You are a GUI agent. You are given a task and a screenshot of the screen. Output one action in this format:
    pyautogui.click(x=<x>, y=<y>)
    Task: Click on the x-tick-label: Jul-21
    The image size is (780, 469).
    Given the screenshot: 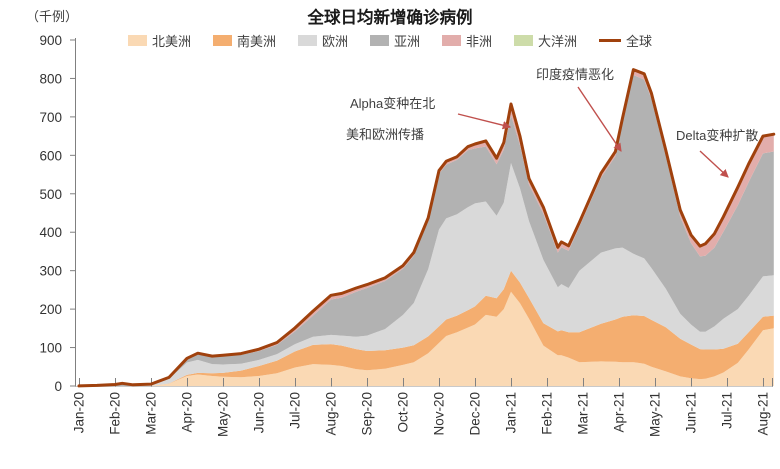 What is the action you would take?
    pyautogui.click(x=727, y=410)
    